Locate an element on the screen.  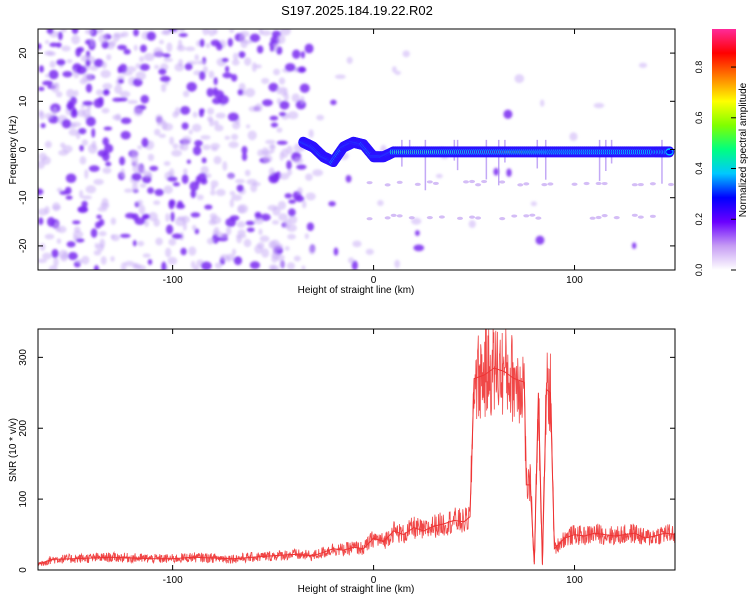
colorbar-gradient is located at coordinates (724, 149).